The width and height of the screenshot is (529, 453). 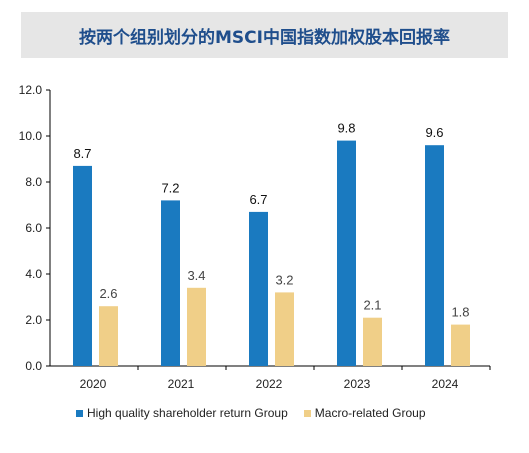 I want to click on y-tick-label: 10.0, so click(x=31, y=136).